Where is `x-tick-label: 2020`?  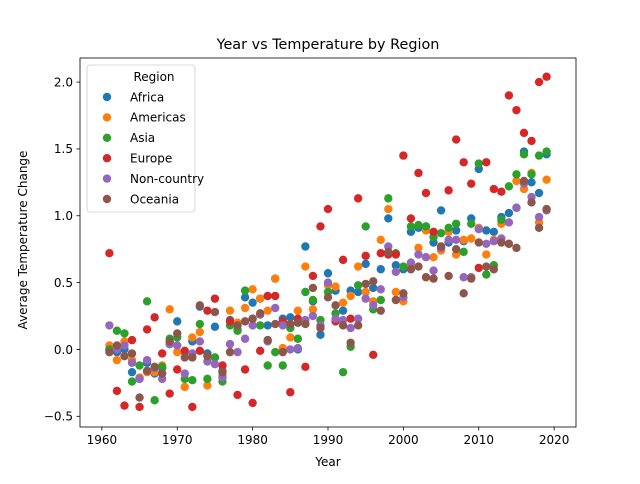
x-tick-label: 2020 is located at coordinates (554, 440).